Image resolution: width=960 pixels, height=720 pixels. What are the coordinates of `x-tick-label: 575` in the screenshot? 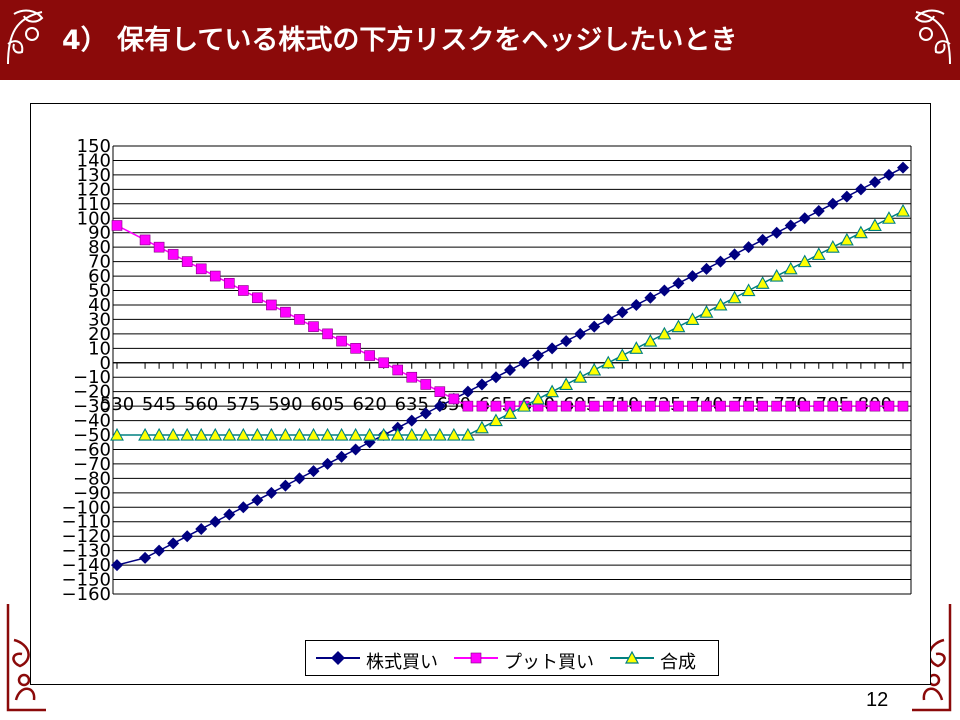 It's located at (243, 404).